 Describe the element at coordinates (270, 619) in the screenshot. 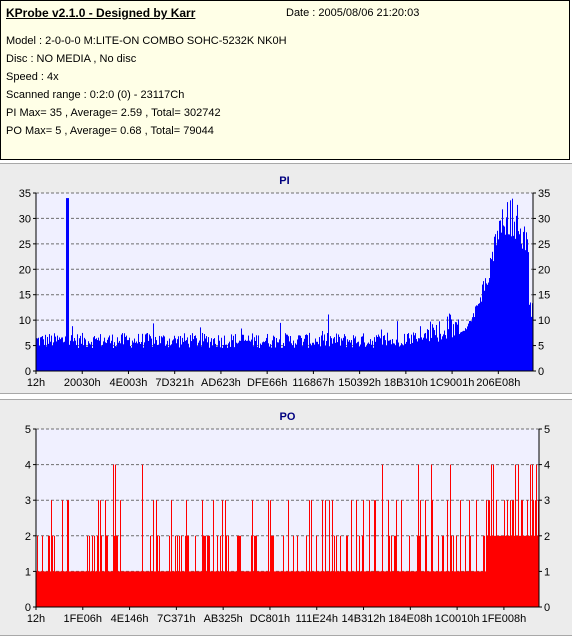

I see `po-xtick-label: DC801h` at that location.